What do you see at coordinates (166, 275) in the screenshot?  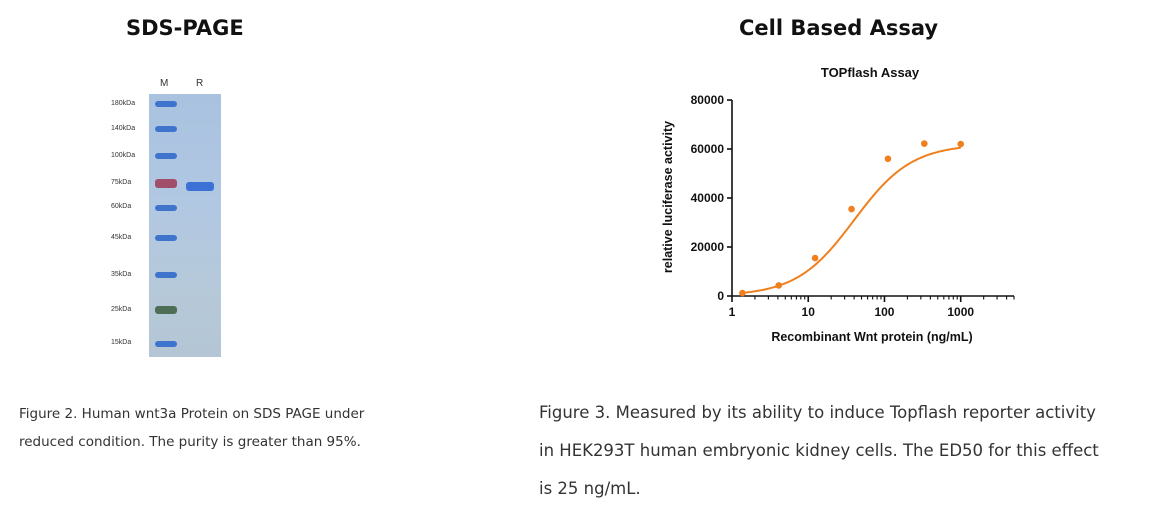 I see `marker-band-35kda` at bounding box center [166, 275].